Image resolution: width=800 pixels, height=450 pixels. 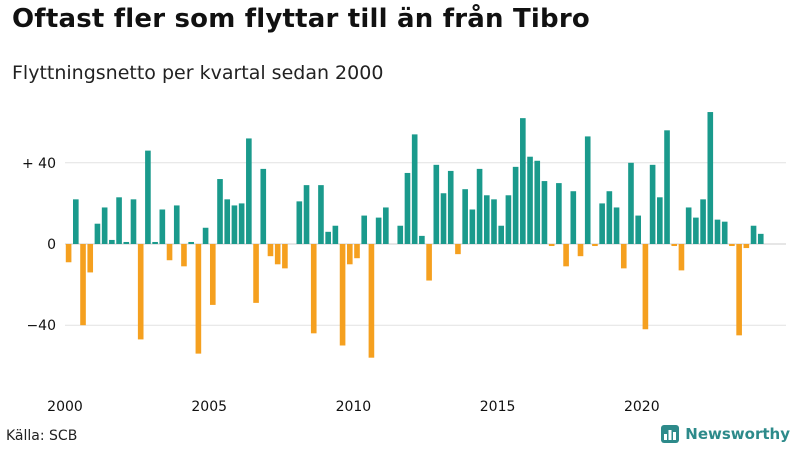 What do you see at coordinates (498, 407) in the screenshot?
I see `x-tick-label: 2015` at bounding box center [498, 407].